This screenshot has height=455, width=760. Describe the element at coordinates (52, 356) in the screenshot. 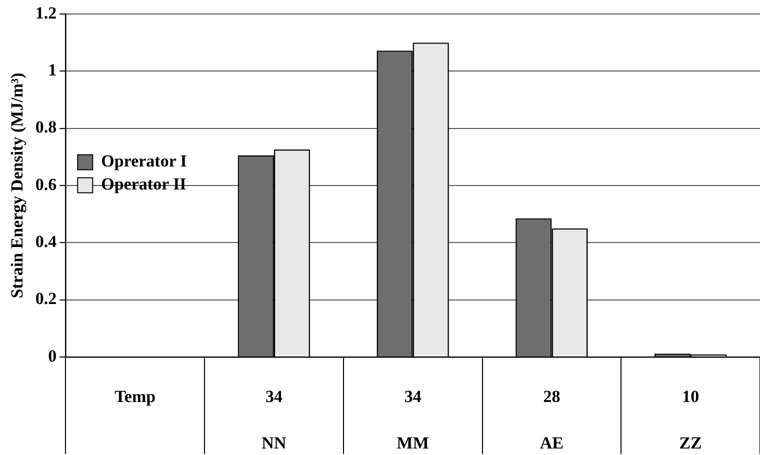

I see `y-tick-label: 0` at that location.